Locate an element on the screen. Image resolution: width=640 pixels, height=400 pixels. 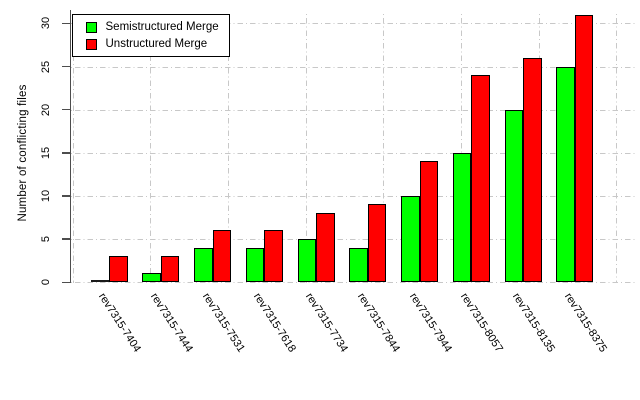
y-tick-label: 10 is located at coordinates (46, 195).